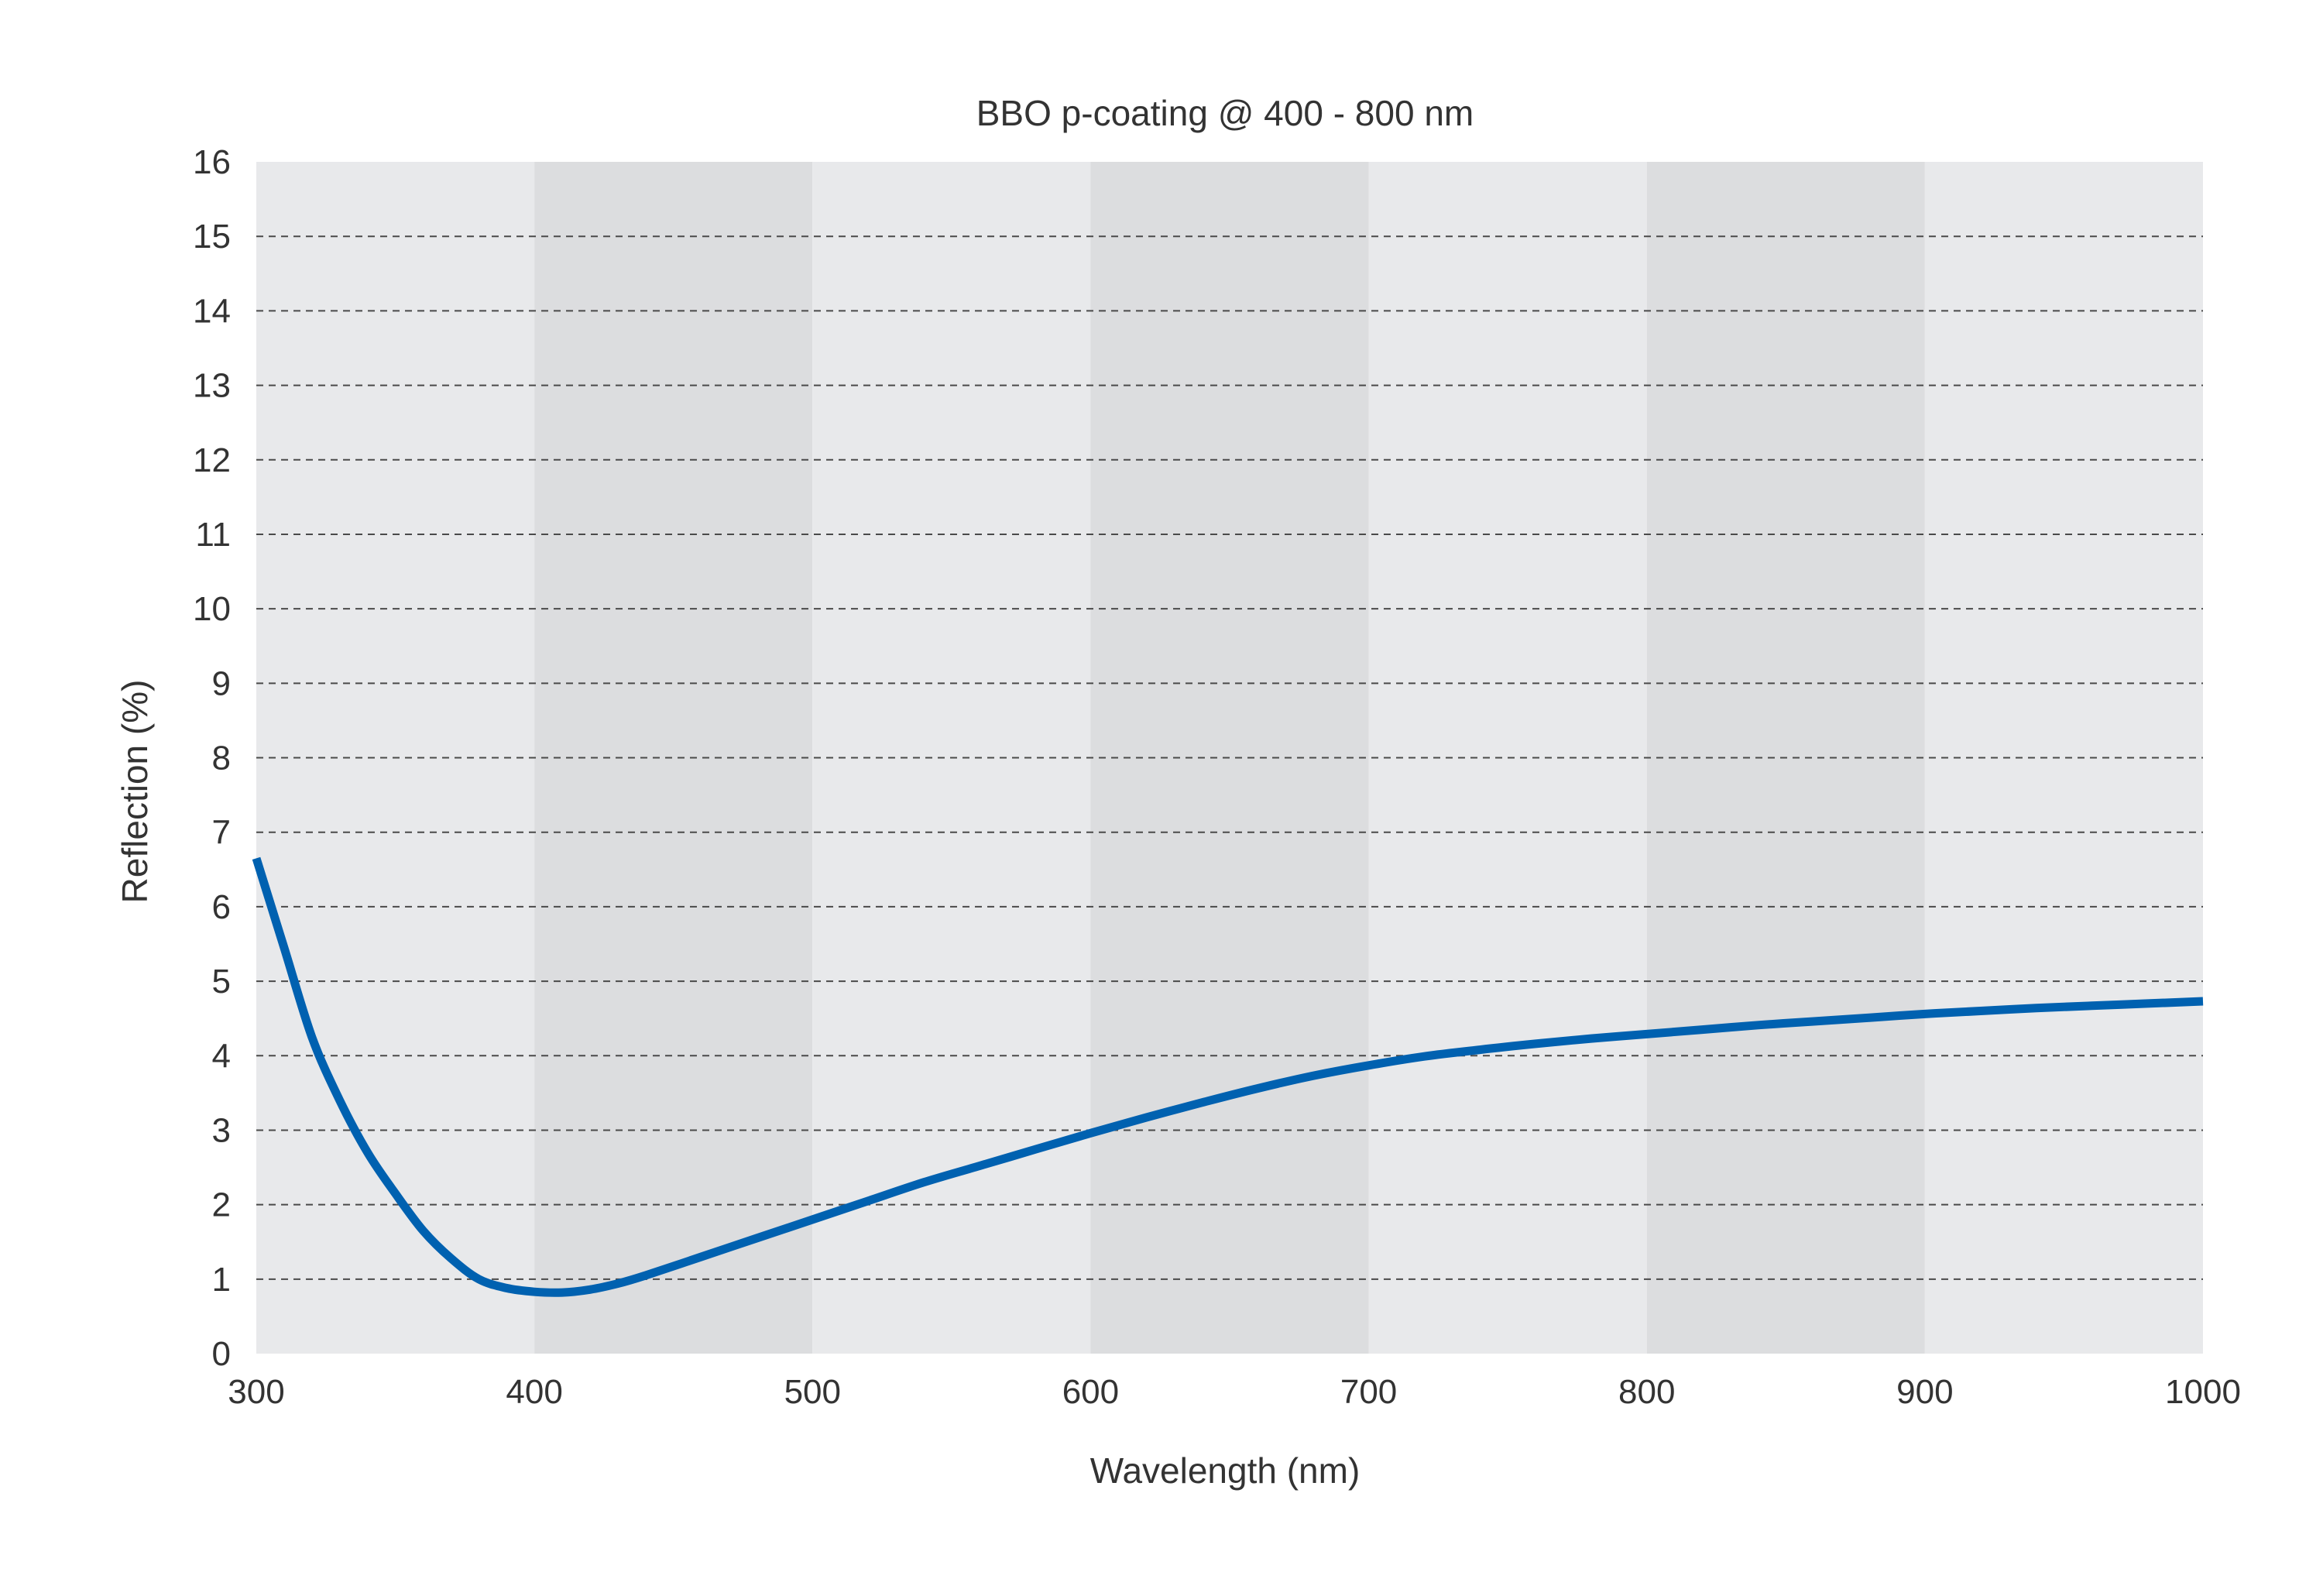  Describe the element at coordinates (1369, 1392) in the screenshot. I see `x-tick-label: 700` at that location.